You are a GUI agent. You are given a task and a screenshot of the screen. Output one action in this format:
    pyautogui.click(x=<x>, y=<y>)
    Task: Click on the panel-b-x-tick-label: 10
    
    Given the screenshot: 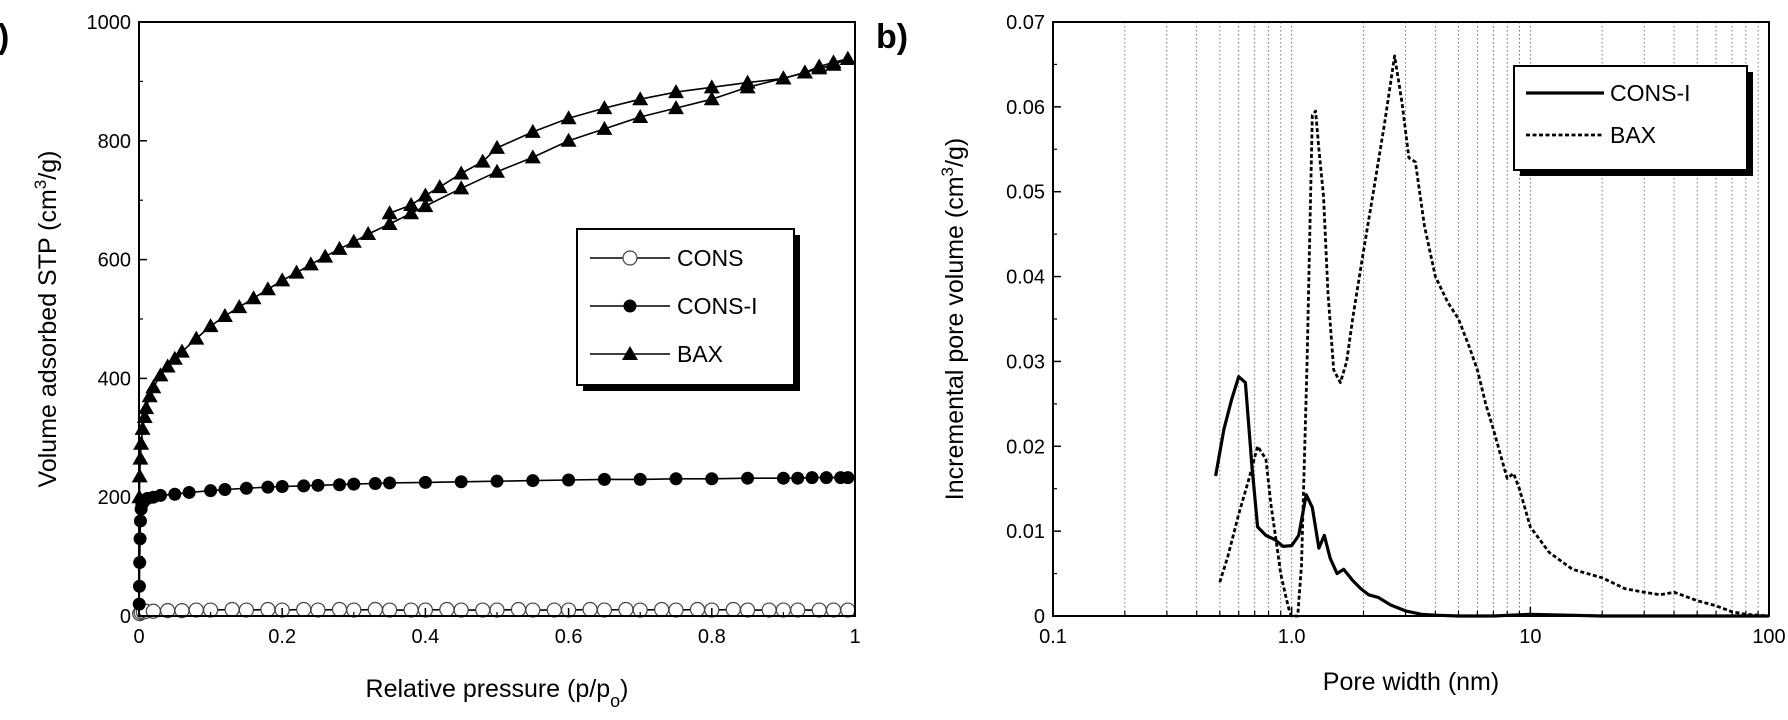 What is the action you would take?
    pyautogui.click(x=1530, y=637)
    